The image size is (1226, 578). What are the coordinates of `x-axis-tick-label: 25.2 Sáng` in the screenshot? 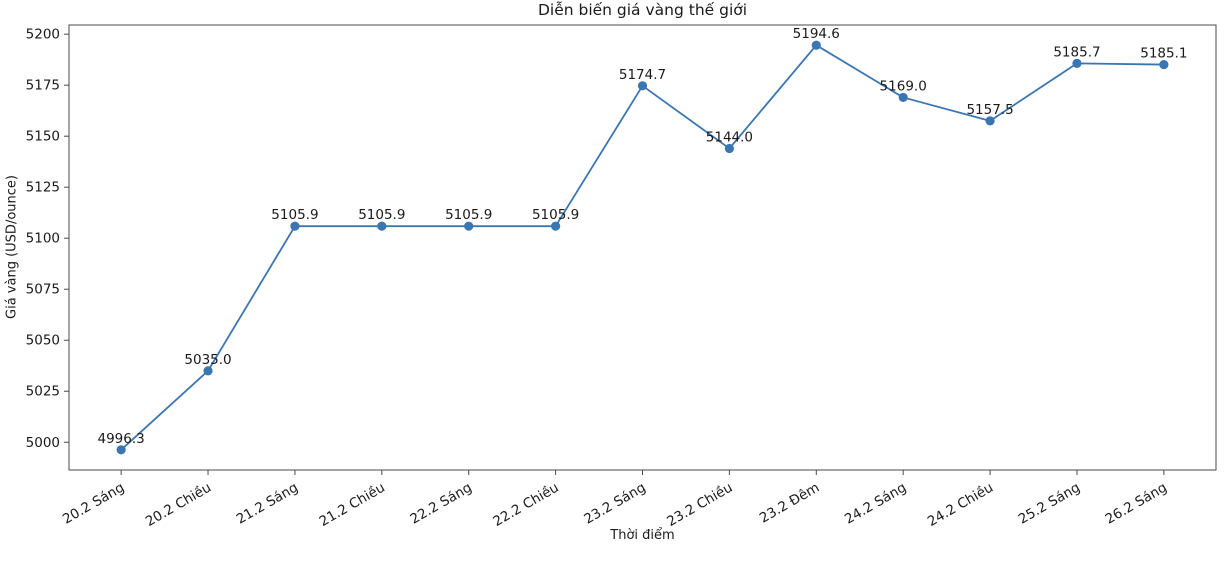 It's located at (1049, 504).